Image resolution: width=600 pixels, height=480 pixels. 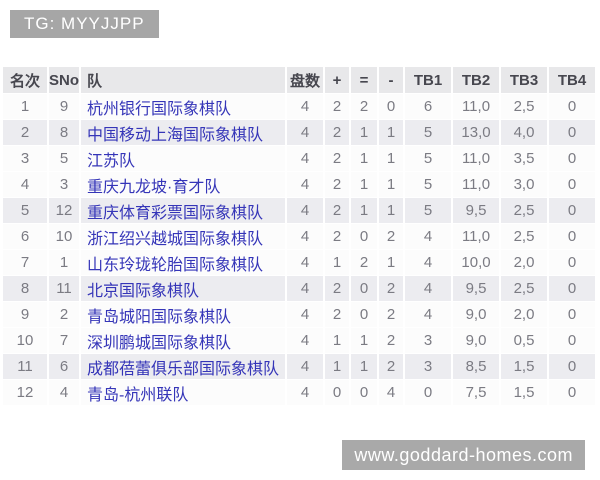 I want to click on tb1-cell: 6, so click(x=428, y=106).